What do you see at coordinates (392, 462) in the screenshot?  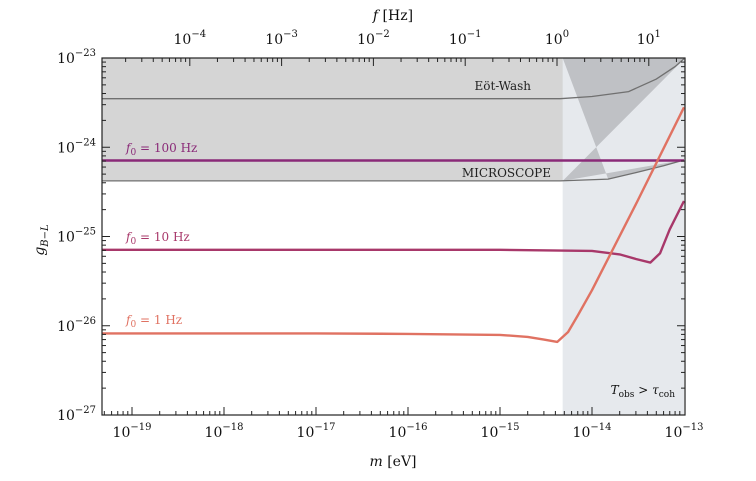 I see `x-axis-label: m [eV]` at bounding box center [392, 462].